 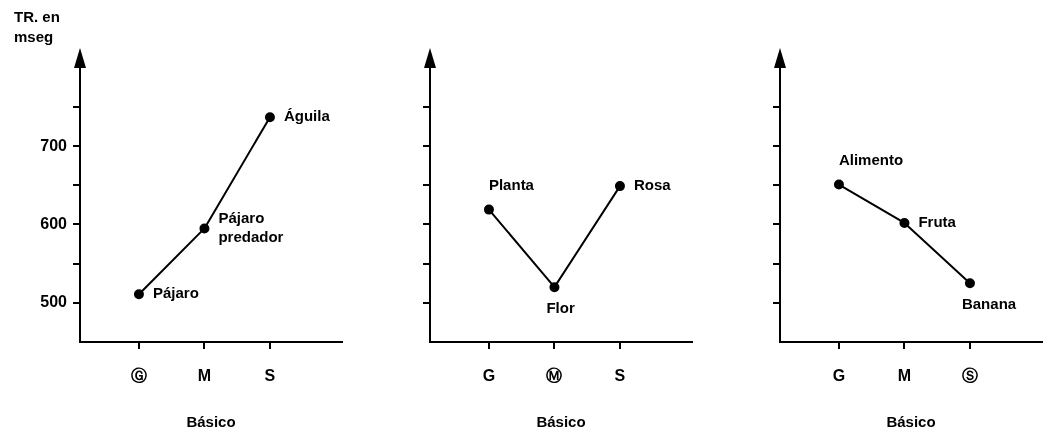 What do you see at coordinates (54, 223) in the screenshot?
I see `y-tick-label: 600` at bounding box center [54, 223].